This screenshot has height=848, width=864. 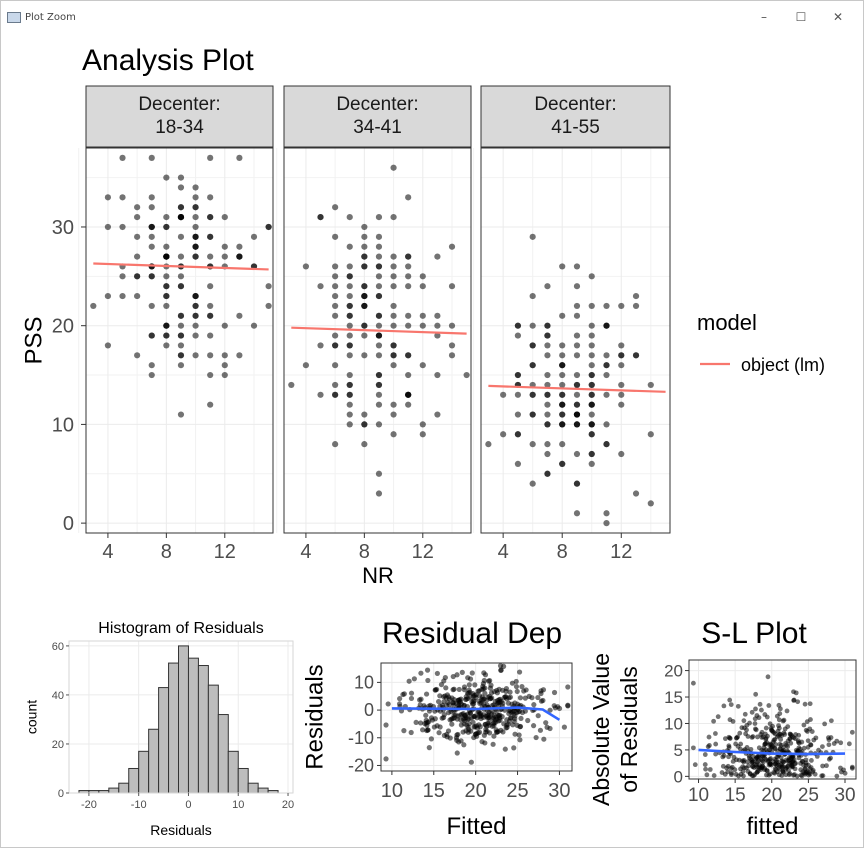 I want to click on close-button: ✕, so click(x=838, y=17).